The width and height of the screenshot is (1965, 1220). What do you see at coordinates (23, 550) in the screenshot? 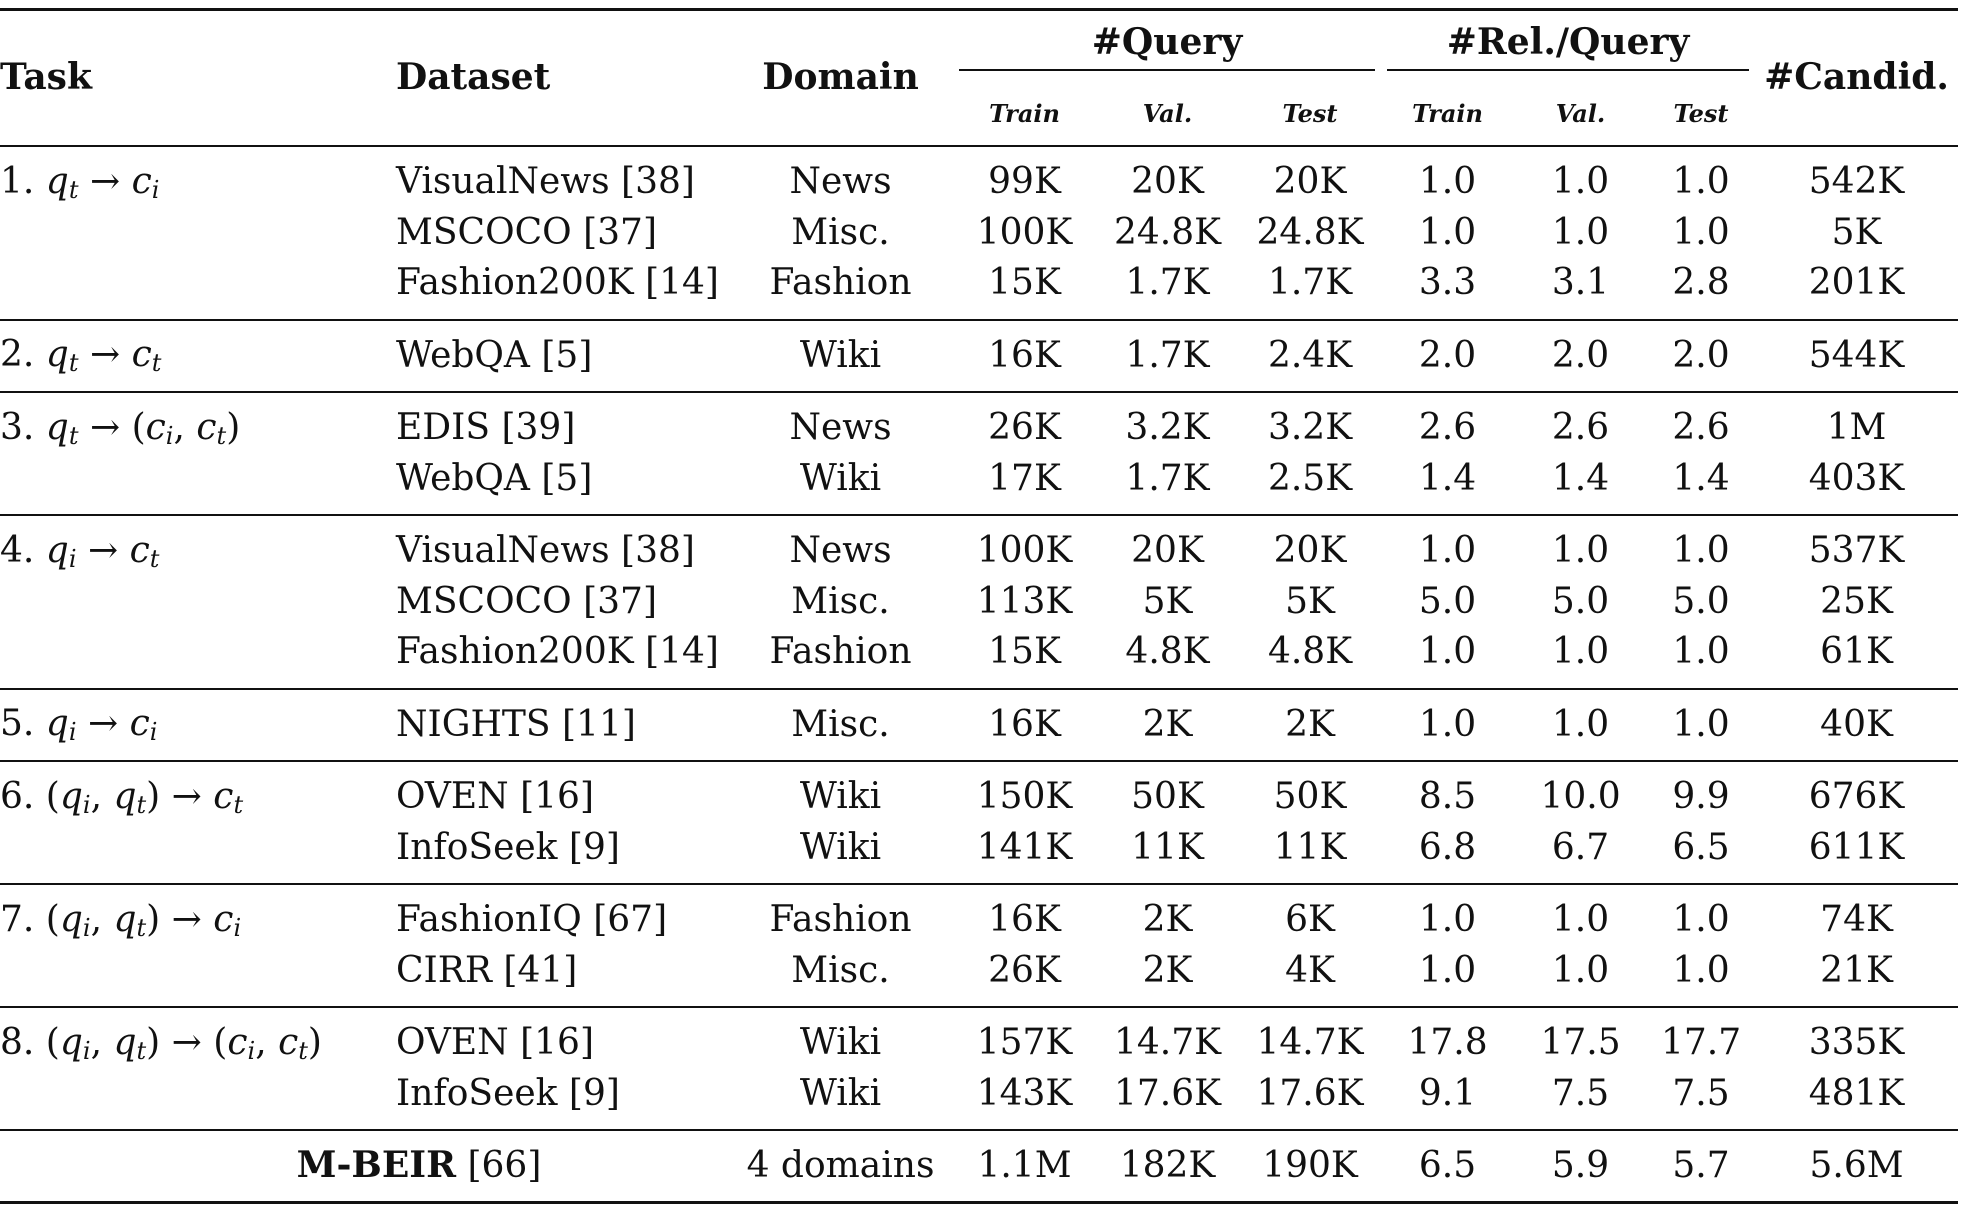
I see `task-number: 4.` at bounding box center [23, 550].